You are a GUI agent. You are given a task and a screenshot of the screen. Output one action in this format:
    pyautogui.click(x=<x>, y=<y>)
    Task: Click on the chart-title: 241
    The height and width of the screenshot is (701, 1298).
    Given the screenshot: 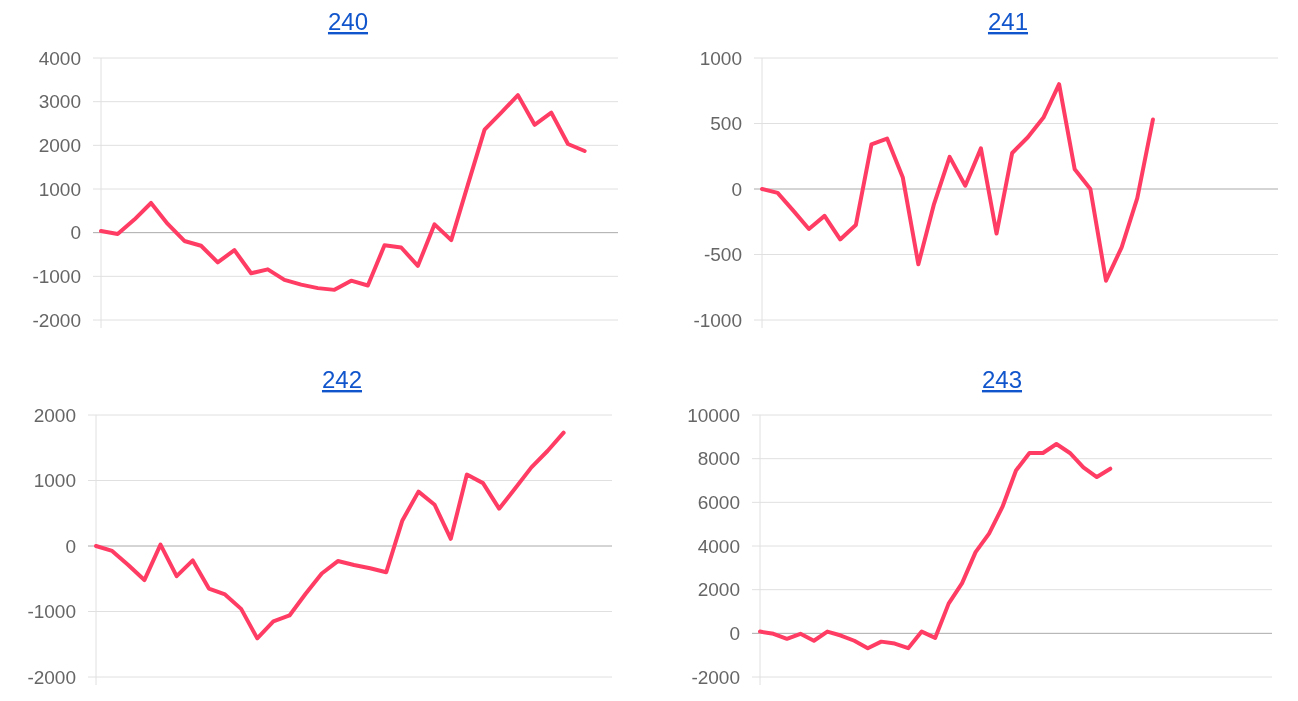 What is the action you would take?
    pyautogui.click(x=1008, y=21)
    